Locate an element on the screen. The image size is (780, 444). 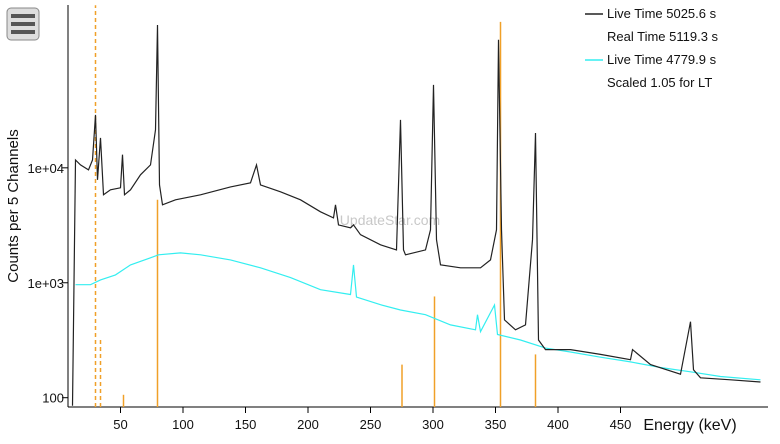
x-tick-label: 450 is located at coordinates (621, 424).